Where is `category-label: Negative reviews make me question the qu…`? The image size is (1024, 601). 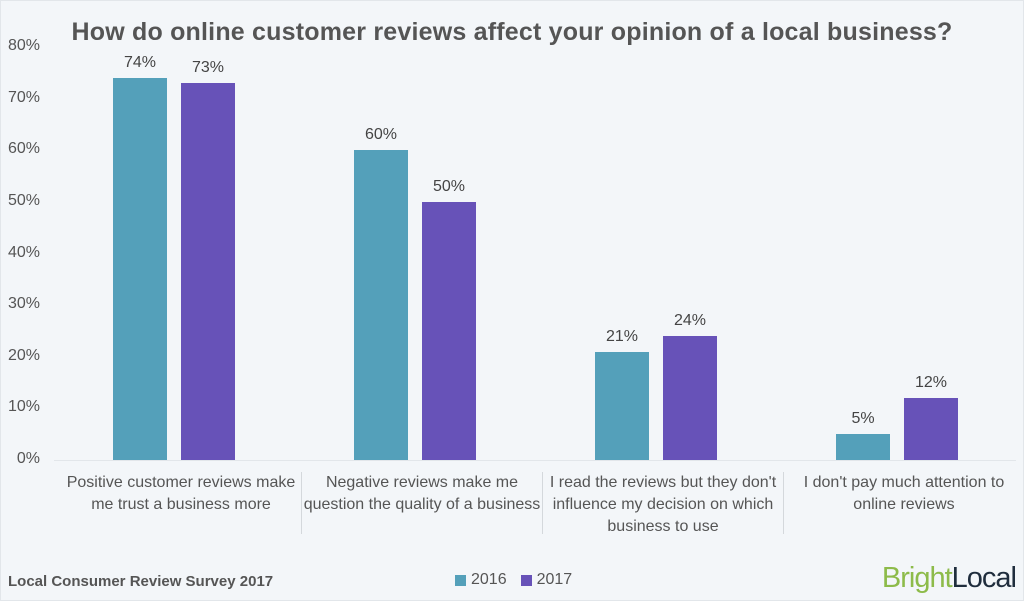 category-label: Negative reviews make me question the qu… is located at coordinates (422, 493).